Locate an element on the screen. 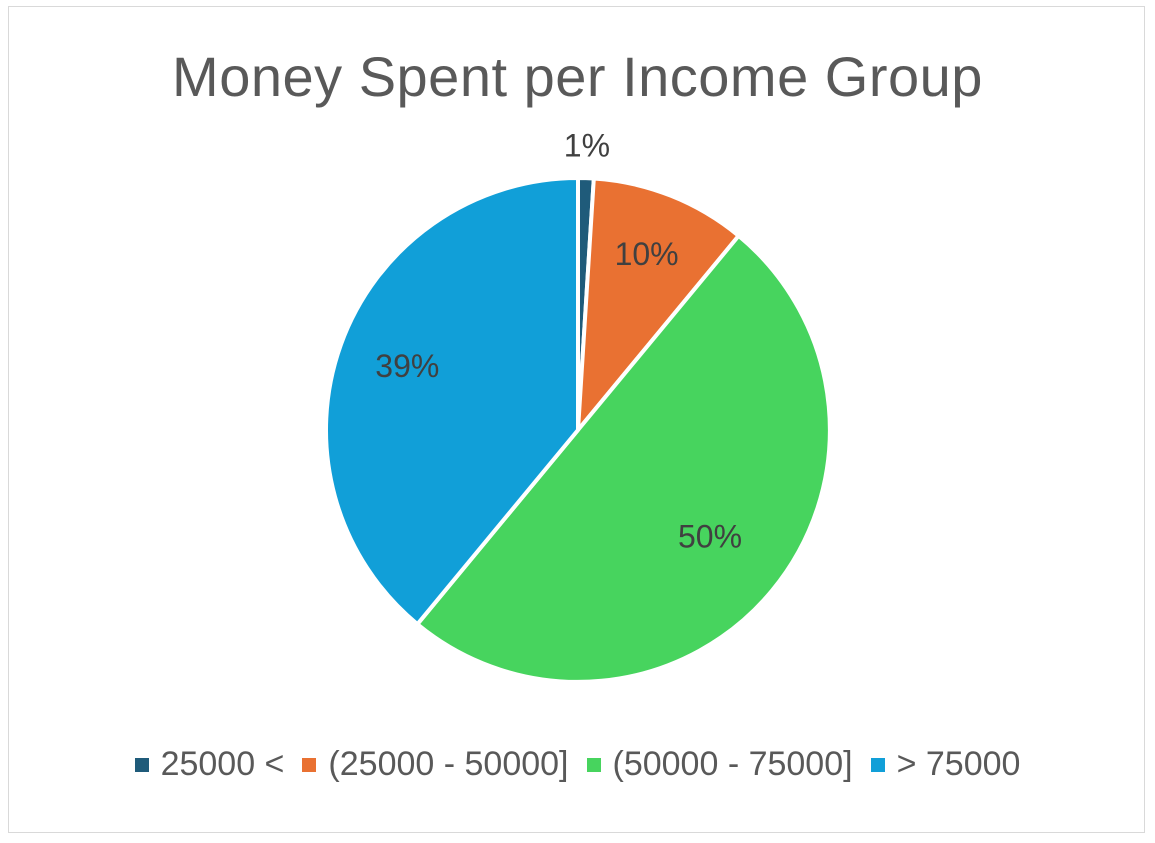  legend-item-4: > 75000 is located at coordinates (945, 764).